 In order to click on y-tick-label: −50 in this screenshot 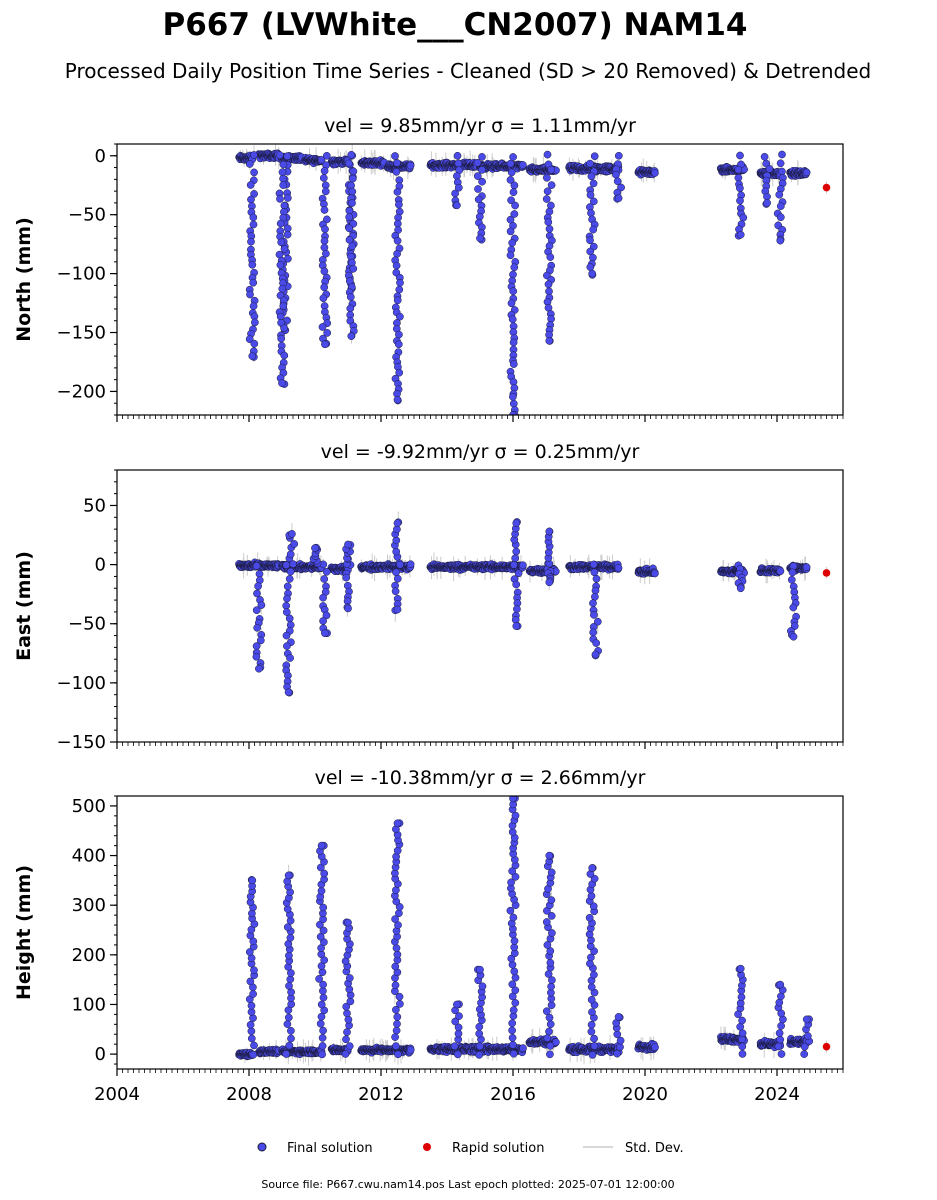, I will do `click(87, 624)`.